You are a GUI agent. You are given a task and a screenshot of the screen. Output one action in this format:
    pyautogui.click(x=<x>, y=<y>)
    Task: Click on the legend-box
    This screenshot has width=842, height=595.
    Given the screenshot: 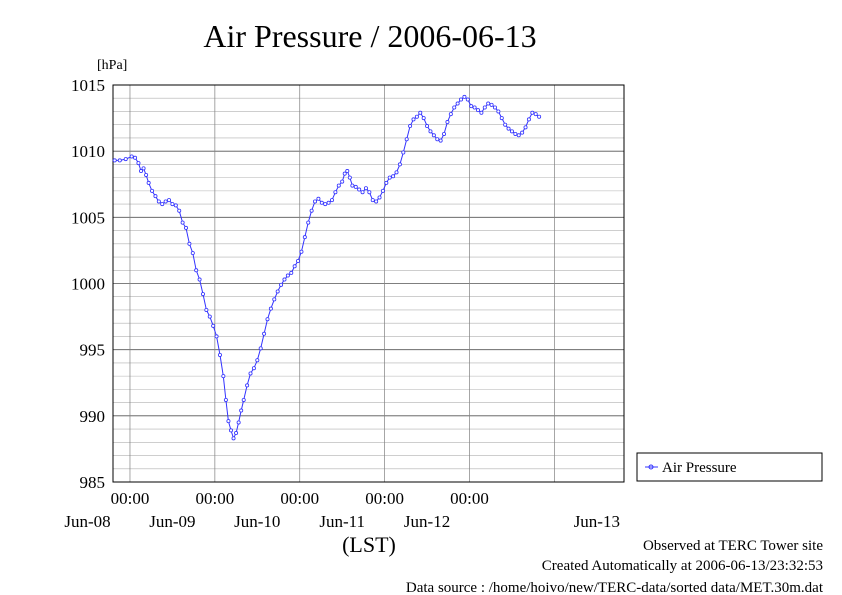 What is the action you would take?
    pyautogui.click(x=729, y=467)
    